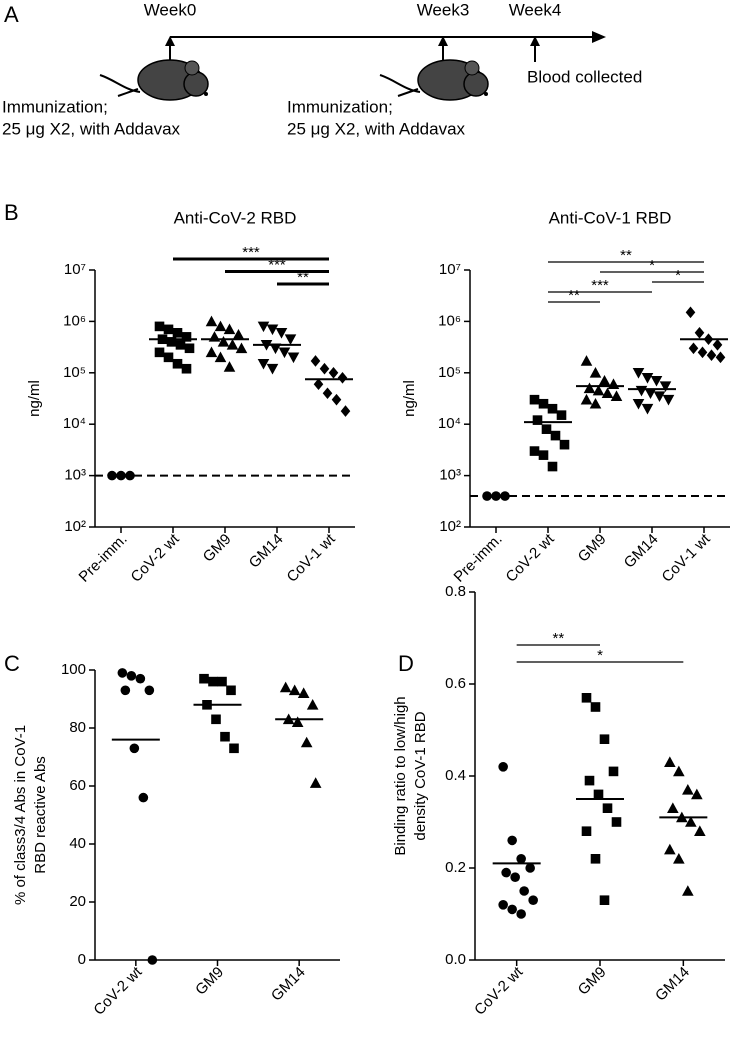  I want to click on y-tick-label: 100, so click(73, 669).